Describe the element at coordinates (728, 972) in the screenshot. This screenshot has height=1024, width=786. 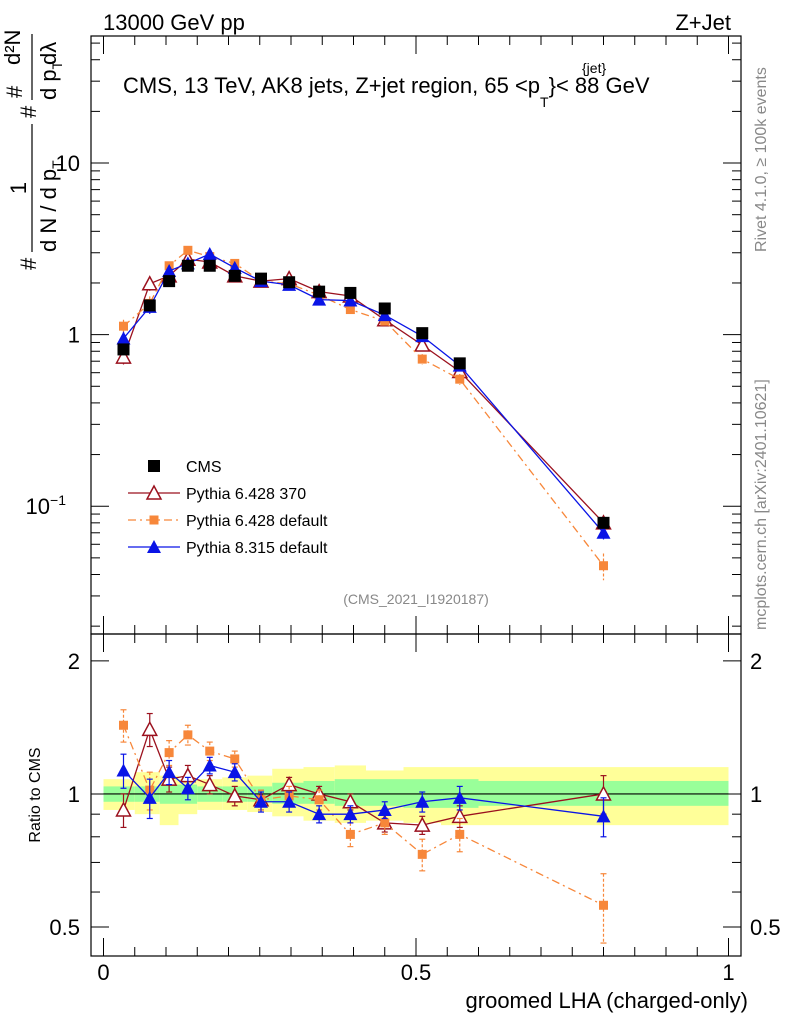
I see `x-tick-label: 1` at that location.